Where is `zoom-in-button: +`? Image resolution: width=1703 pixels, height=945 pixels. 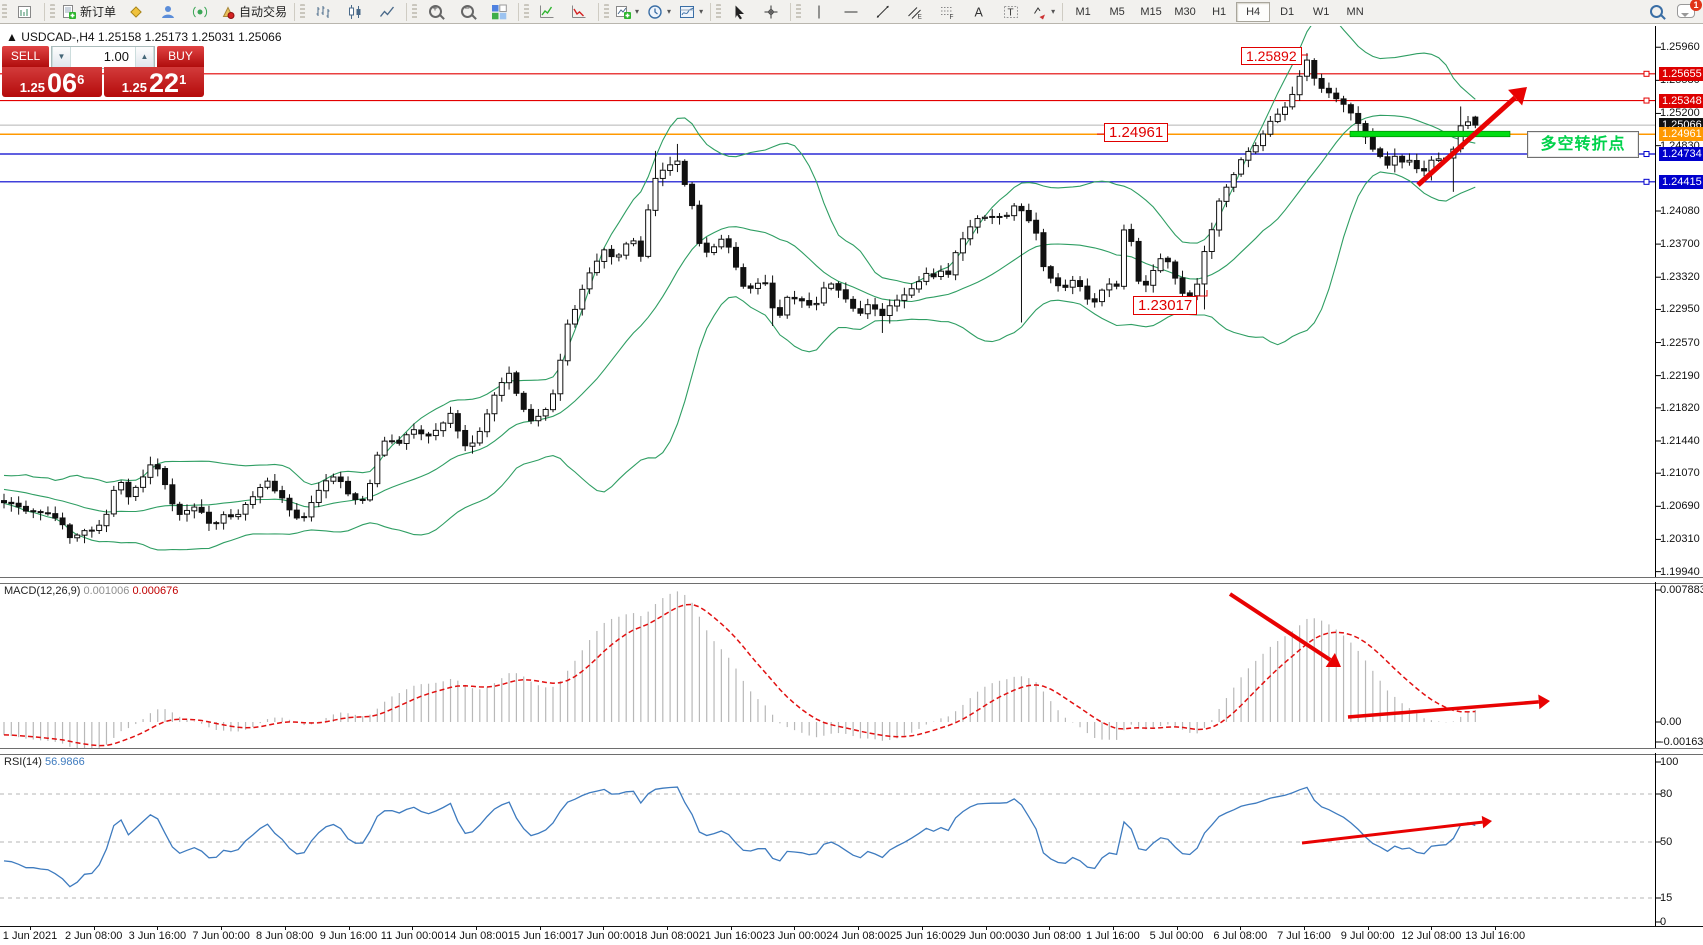 zoom-in-button: + is located at coordinates (435, 12).